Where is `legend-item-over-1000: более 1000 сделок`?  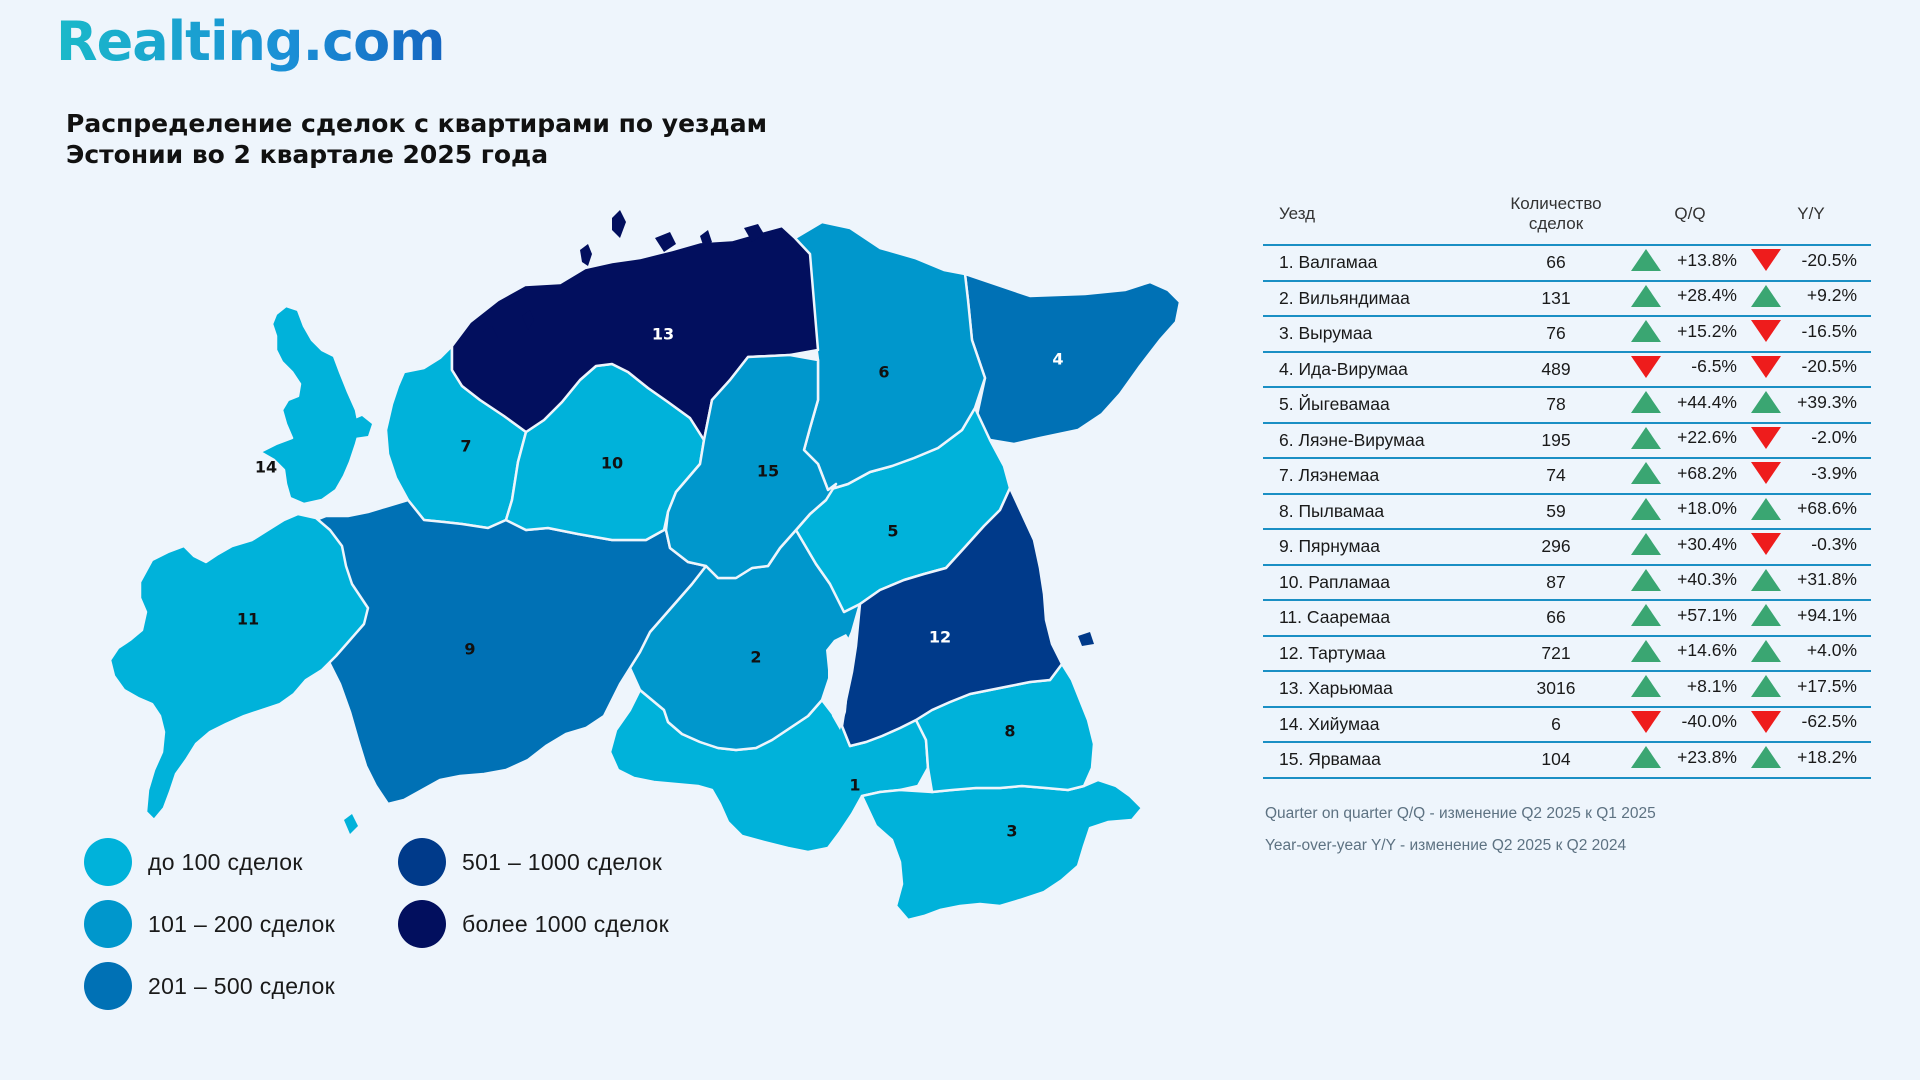
legend-item-over-1000: более 1000 сделок is located at coordinates (533, 924).